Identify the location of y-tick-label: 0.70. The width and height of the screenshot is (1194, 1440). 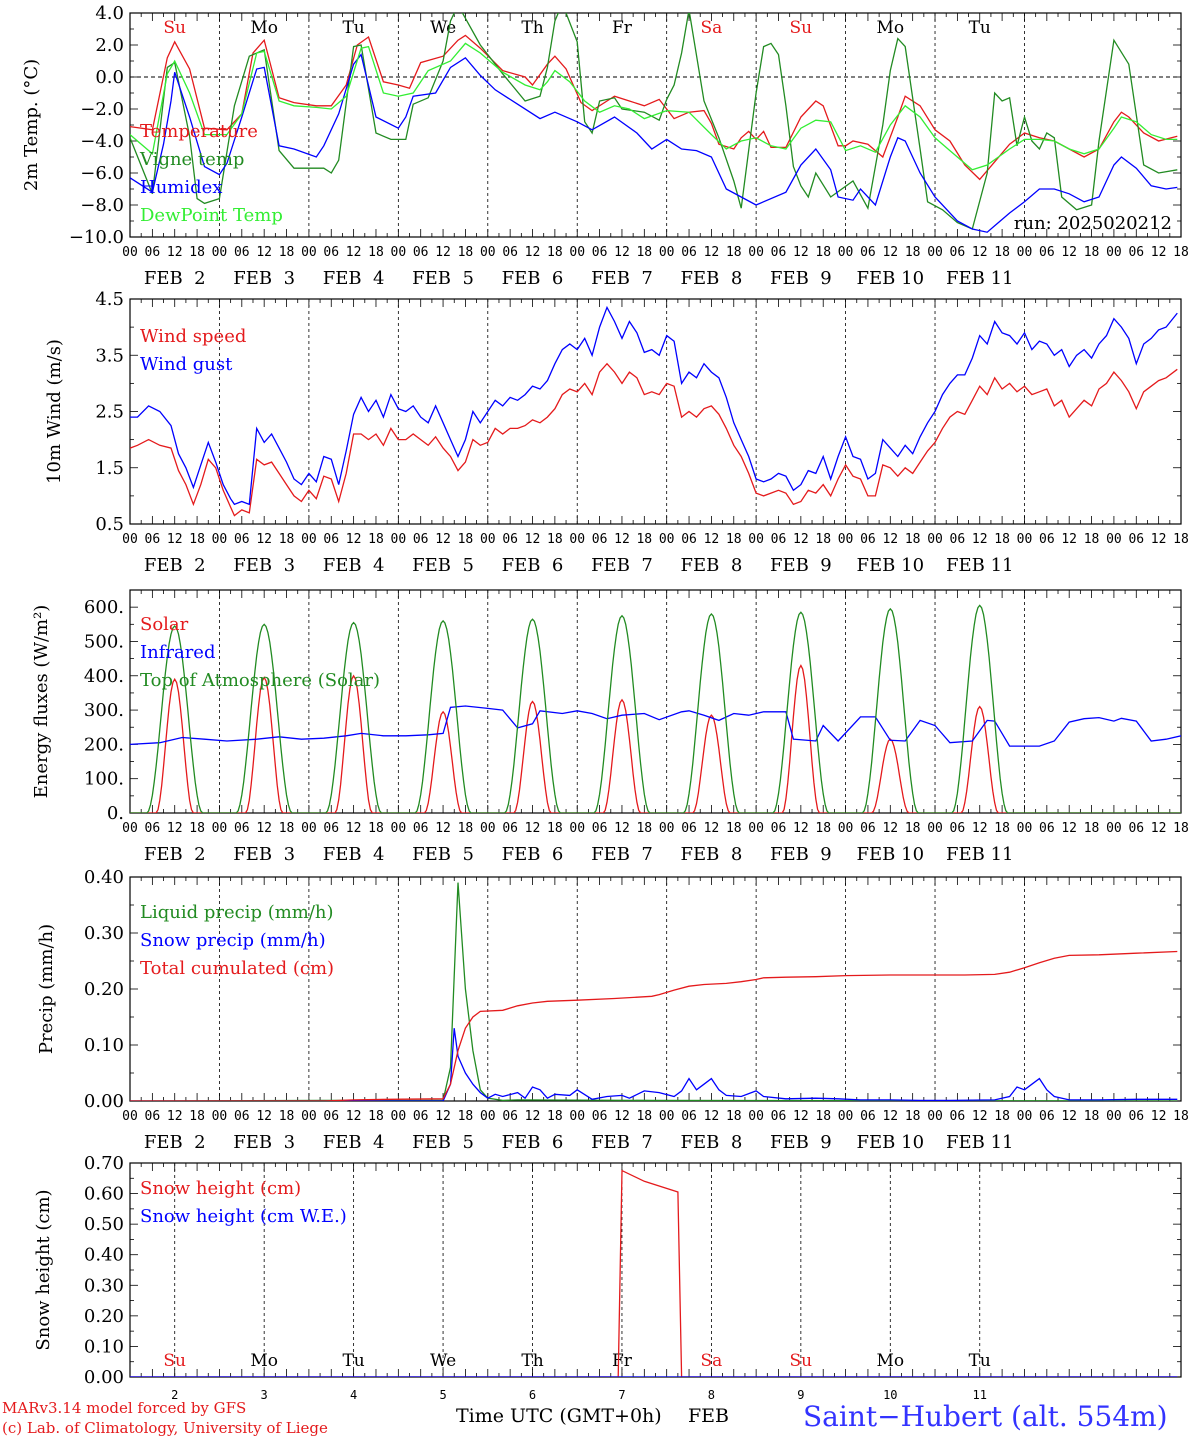
(104, 1163).